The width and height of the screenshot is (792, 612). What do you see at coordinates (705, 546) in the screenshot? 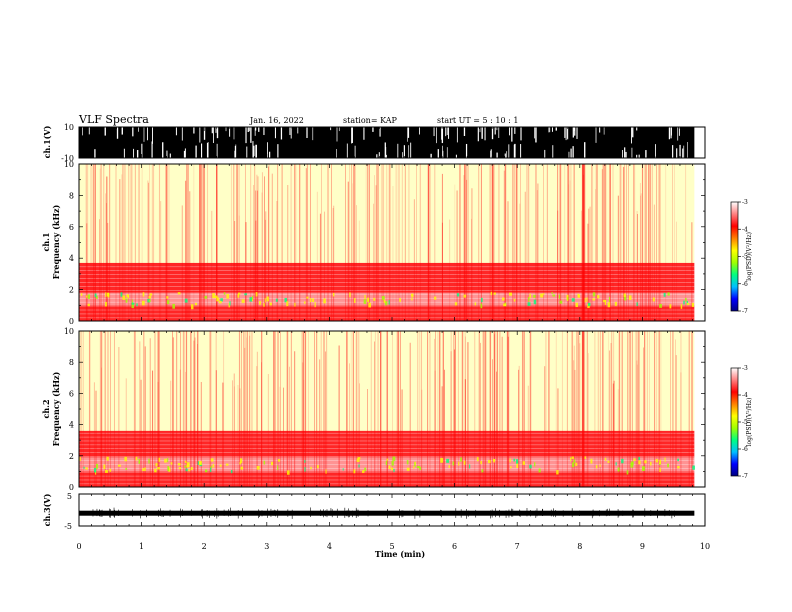
I see `time-axis-tick-label: 10` at bounding box center [705, 546].